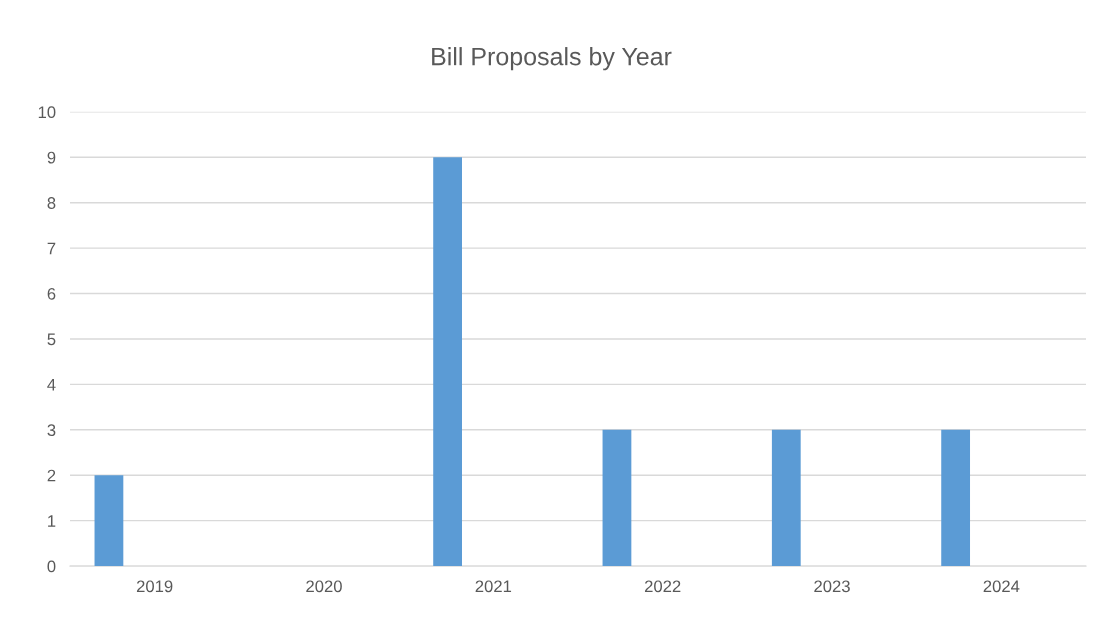  I want to click on y-tick-label: 2, so click(51, 475).